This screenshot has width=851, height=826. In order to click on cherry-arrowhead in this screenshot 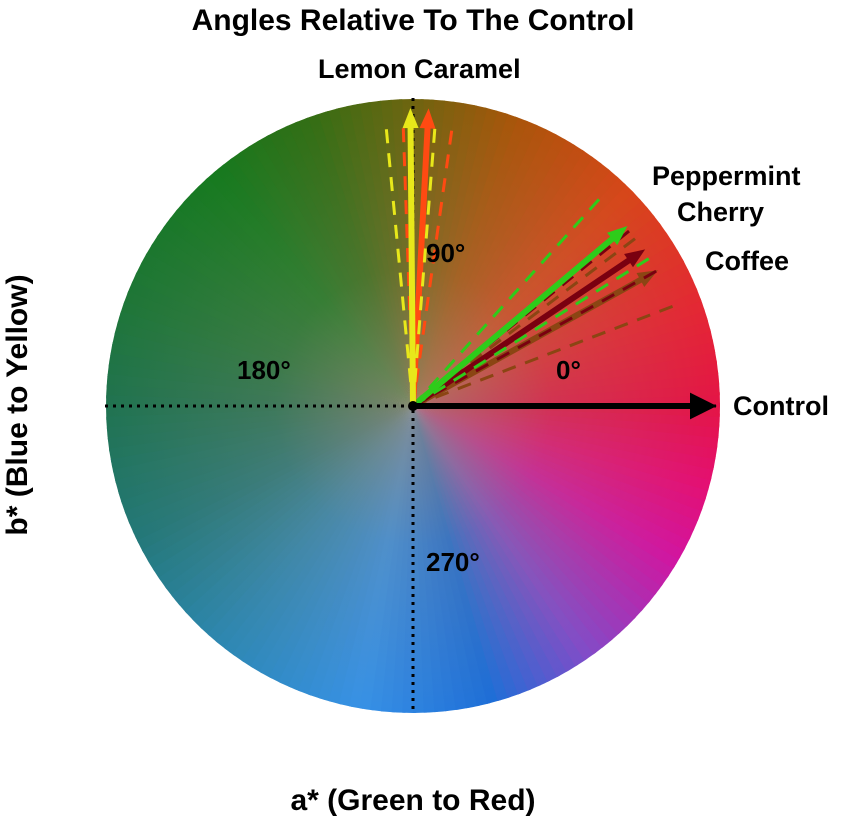, I will do `click(635, 258)`.